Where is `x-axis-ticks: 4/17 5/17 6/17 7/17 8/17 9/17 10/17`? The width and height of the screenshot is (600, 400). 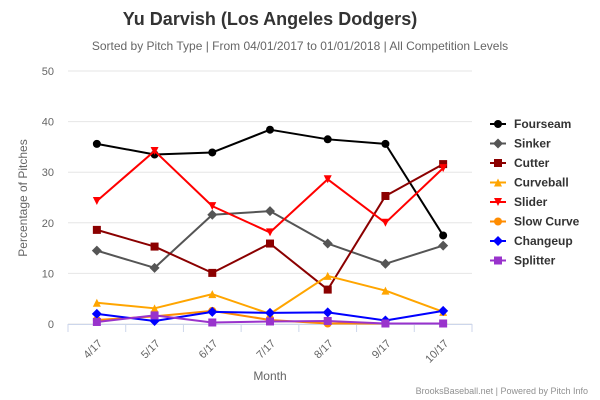 x-axis-ticks: 4/17 5/17 6/17 7/17 8/17 9/17 10/17 is located at coordinates (266, 352).